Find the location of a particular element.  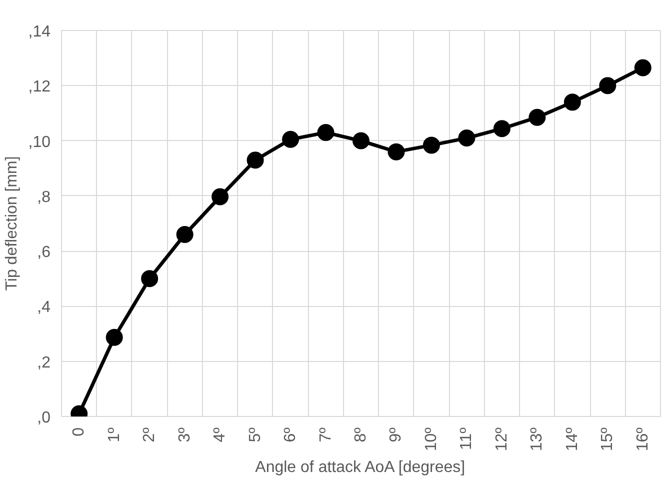

y-tick-label: ,8 is located at coordinates (44, 197).